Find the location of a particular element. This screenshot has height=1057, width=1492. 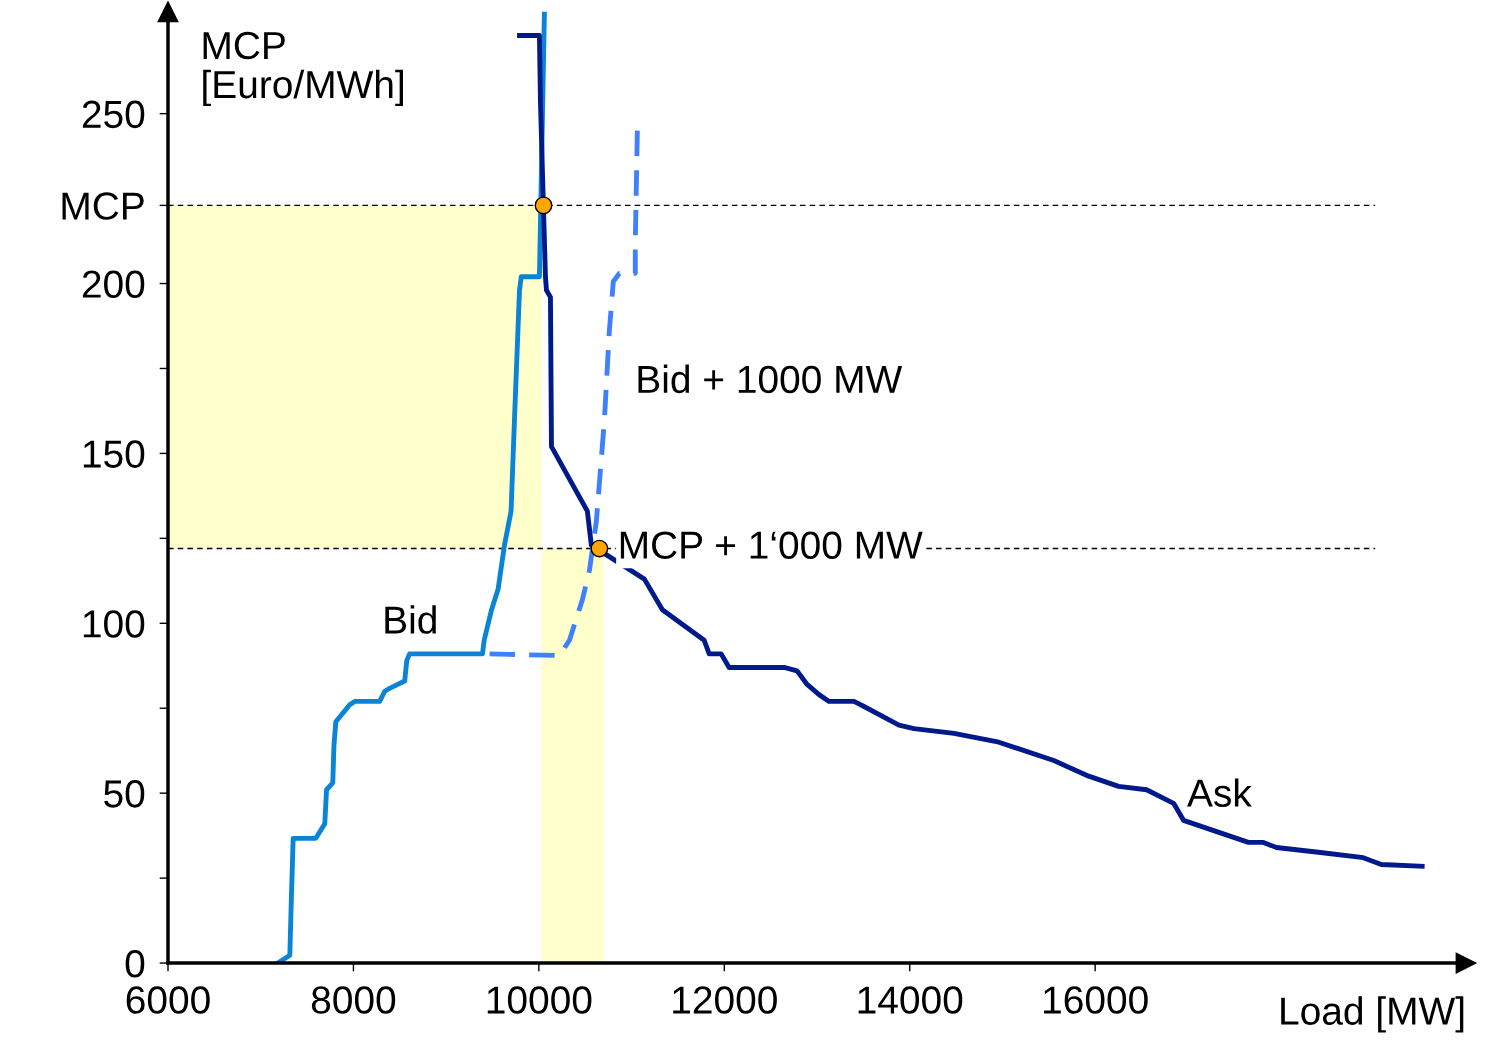

series-label: Bid is located at coordinates (410, 619).